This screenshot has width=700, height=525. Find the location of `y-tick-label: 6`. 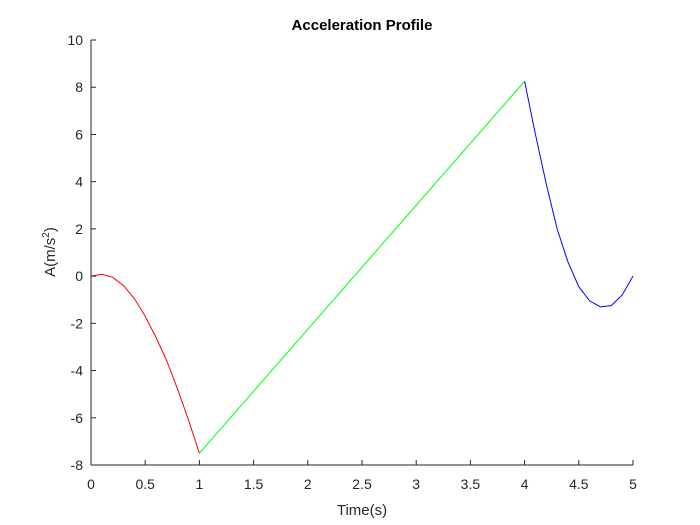

y-tick-label: 6 is located at coordinates (79, 134).